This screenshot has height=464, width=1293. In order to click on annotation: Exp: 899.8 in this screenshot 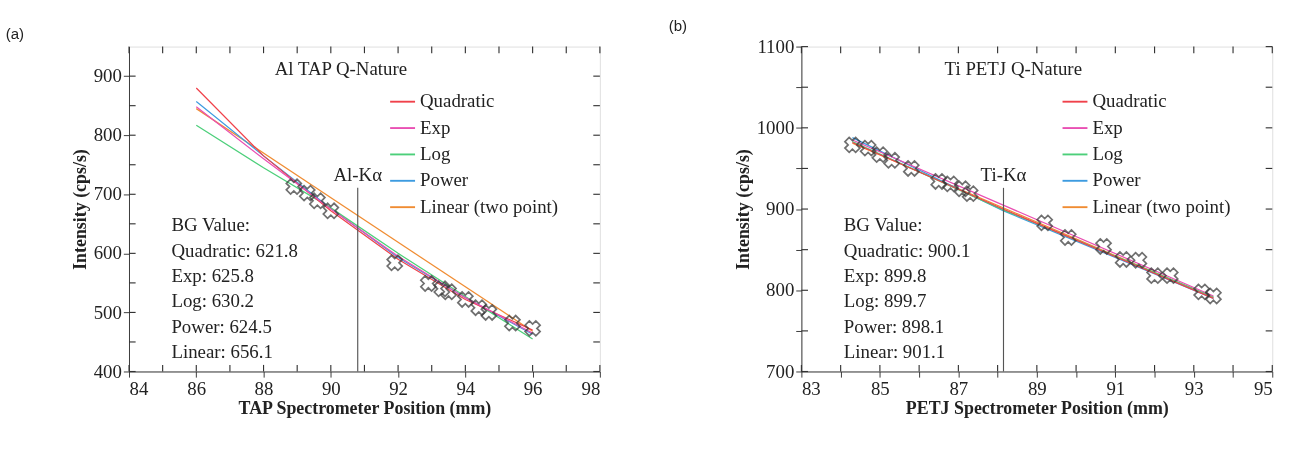, I will do `click(885, 276)`.